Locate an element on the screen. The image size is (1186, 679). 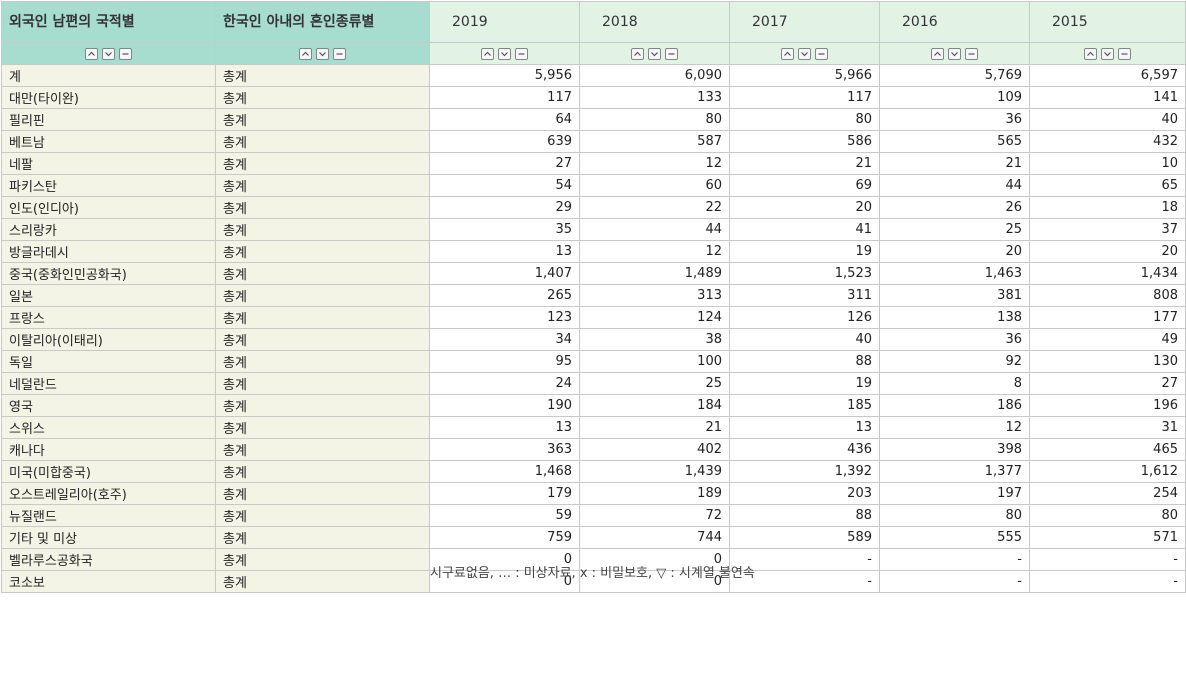
value-cell: 196 is located at coordinates (1107, 405).